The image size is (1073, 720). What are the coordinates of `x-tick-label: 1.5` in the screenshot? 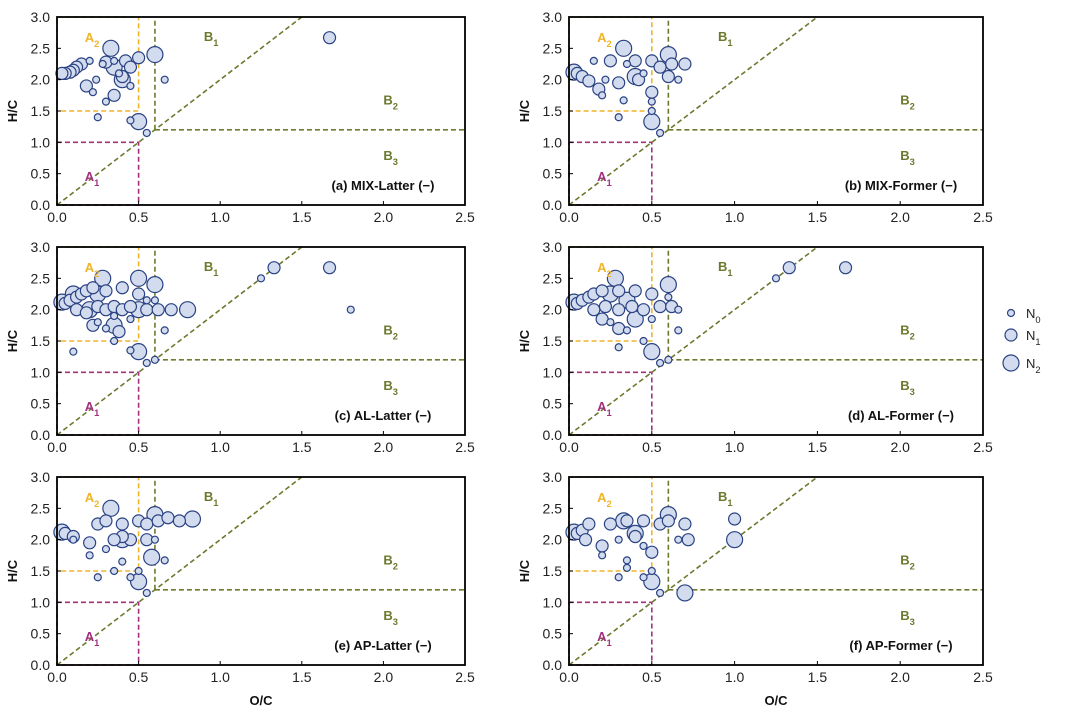 It's located at (302, 447).